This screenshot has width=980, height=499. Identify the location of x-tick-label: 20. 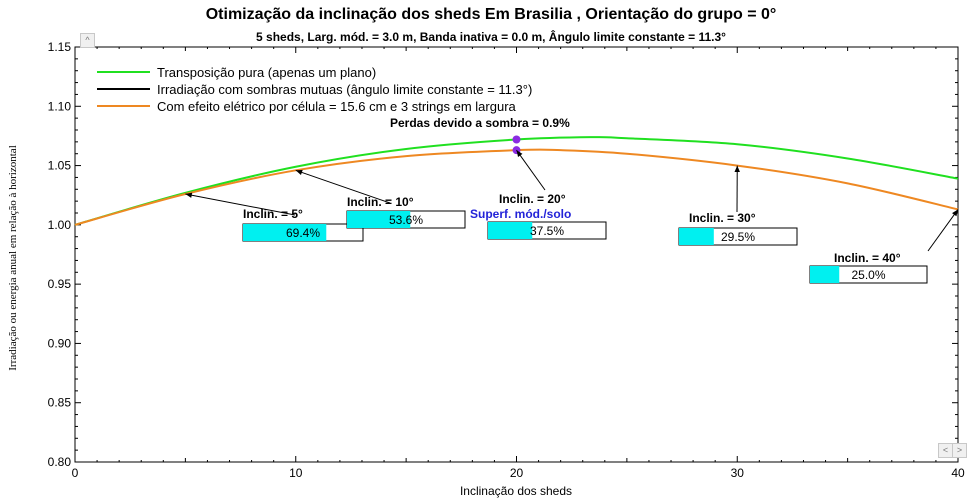
(517, 473).